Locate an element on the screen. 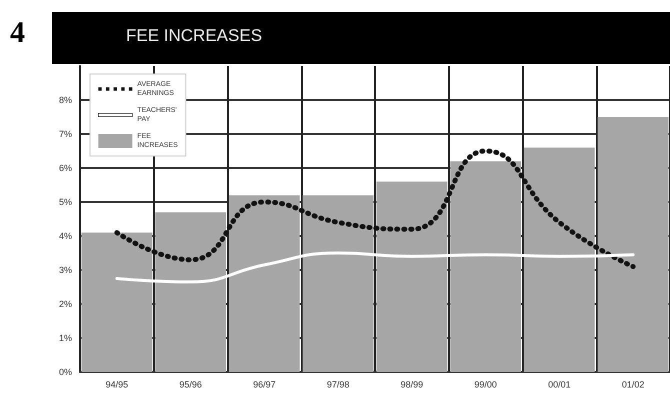 This screenshot has height=402, width=670. text: 4 is located at coordinates (17, 33).